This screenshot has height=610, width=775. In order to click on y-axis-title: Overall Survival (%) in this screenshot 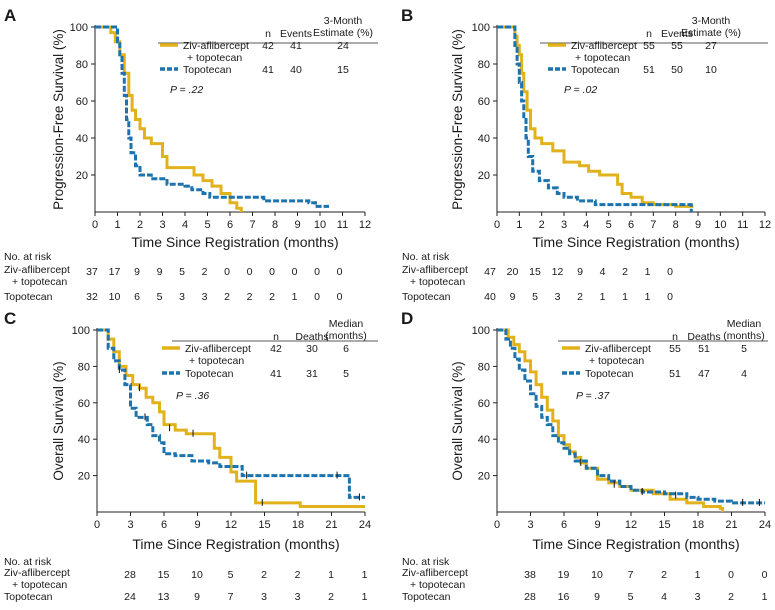, I will do `click(457, 420)`.